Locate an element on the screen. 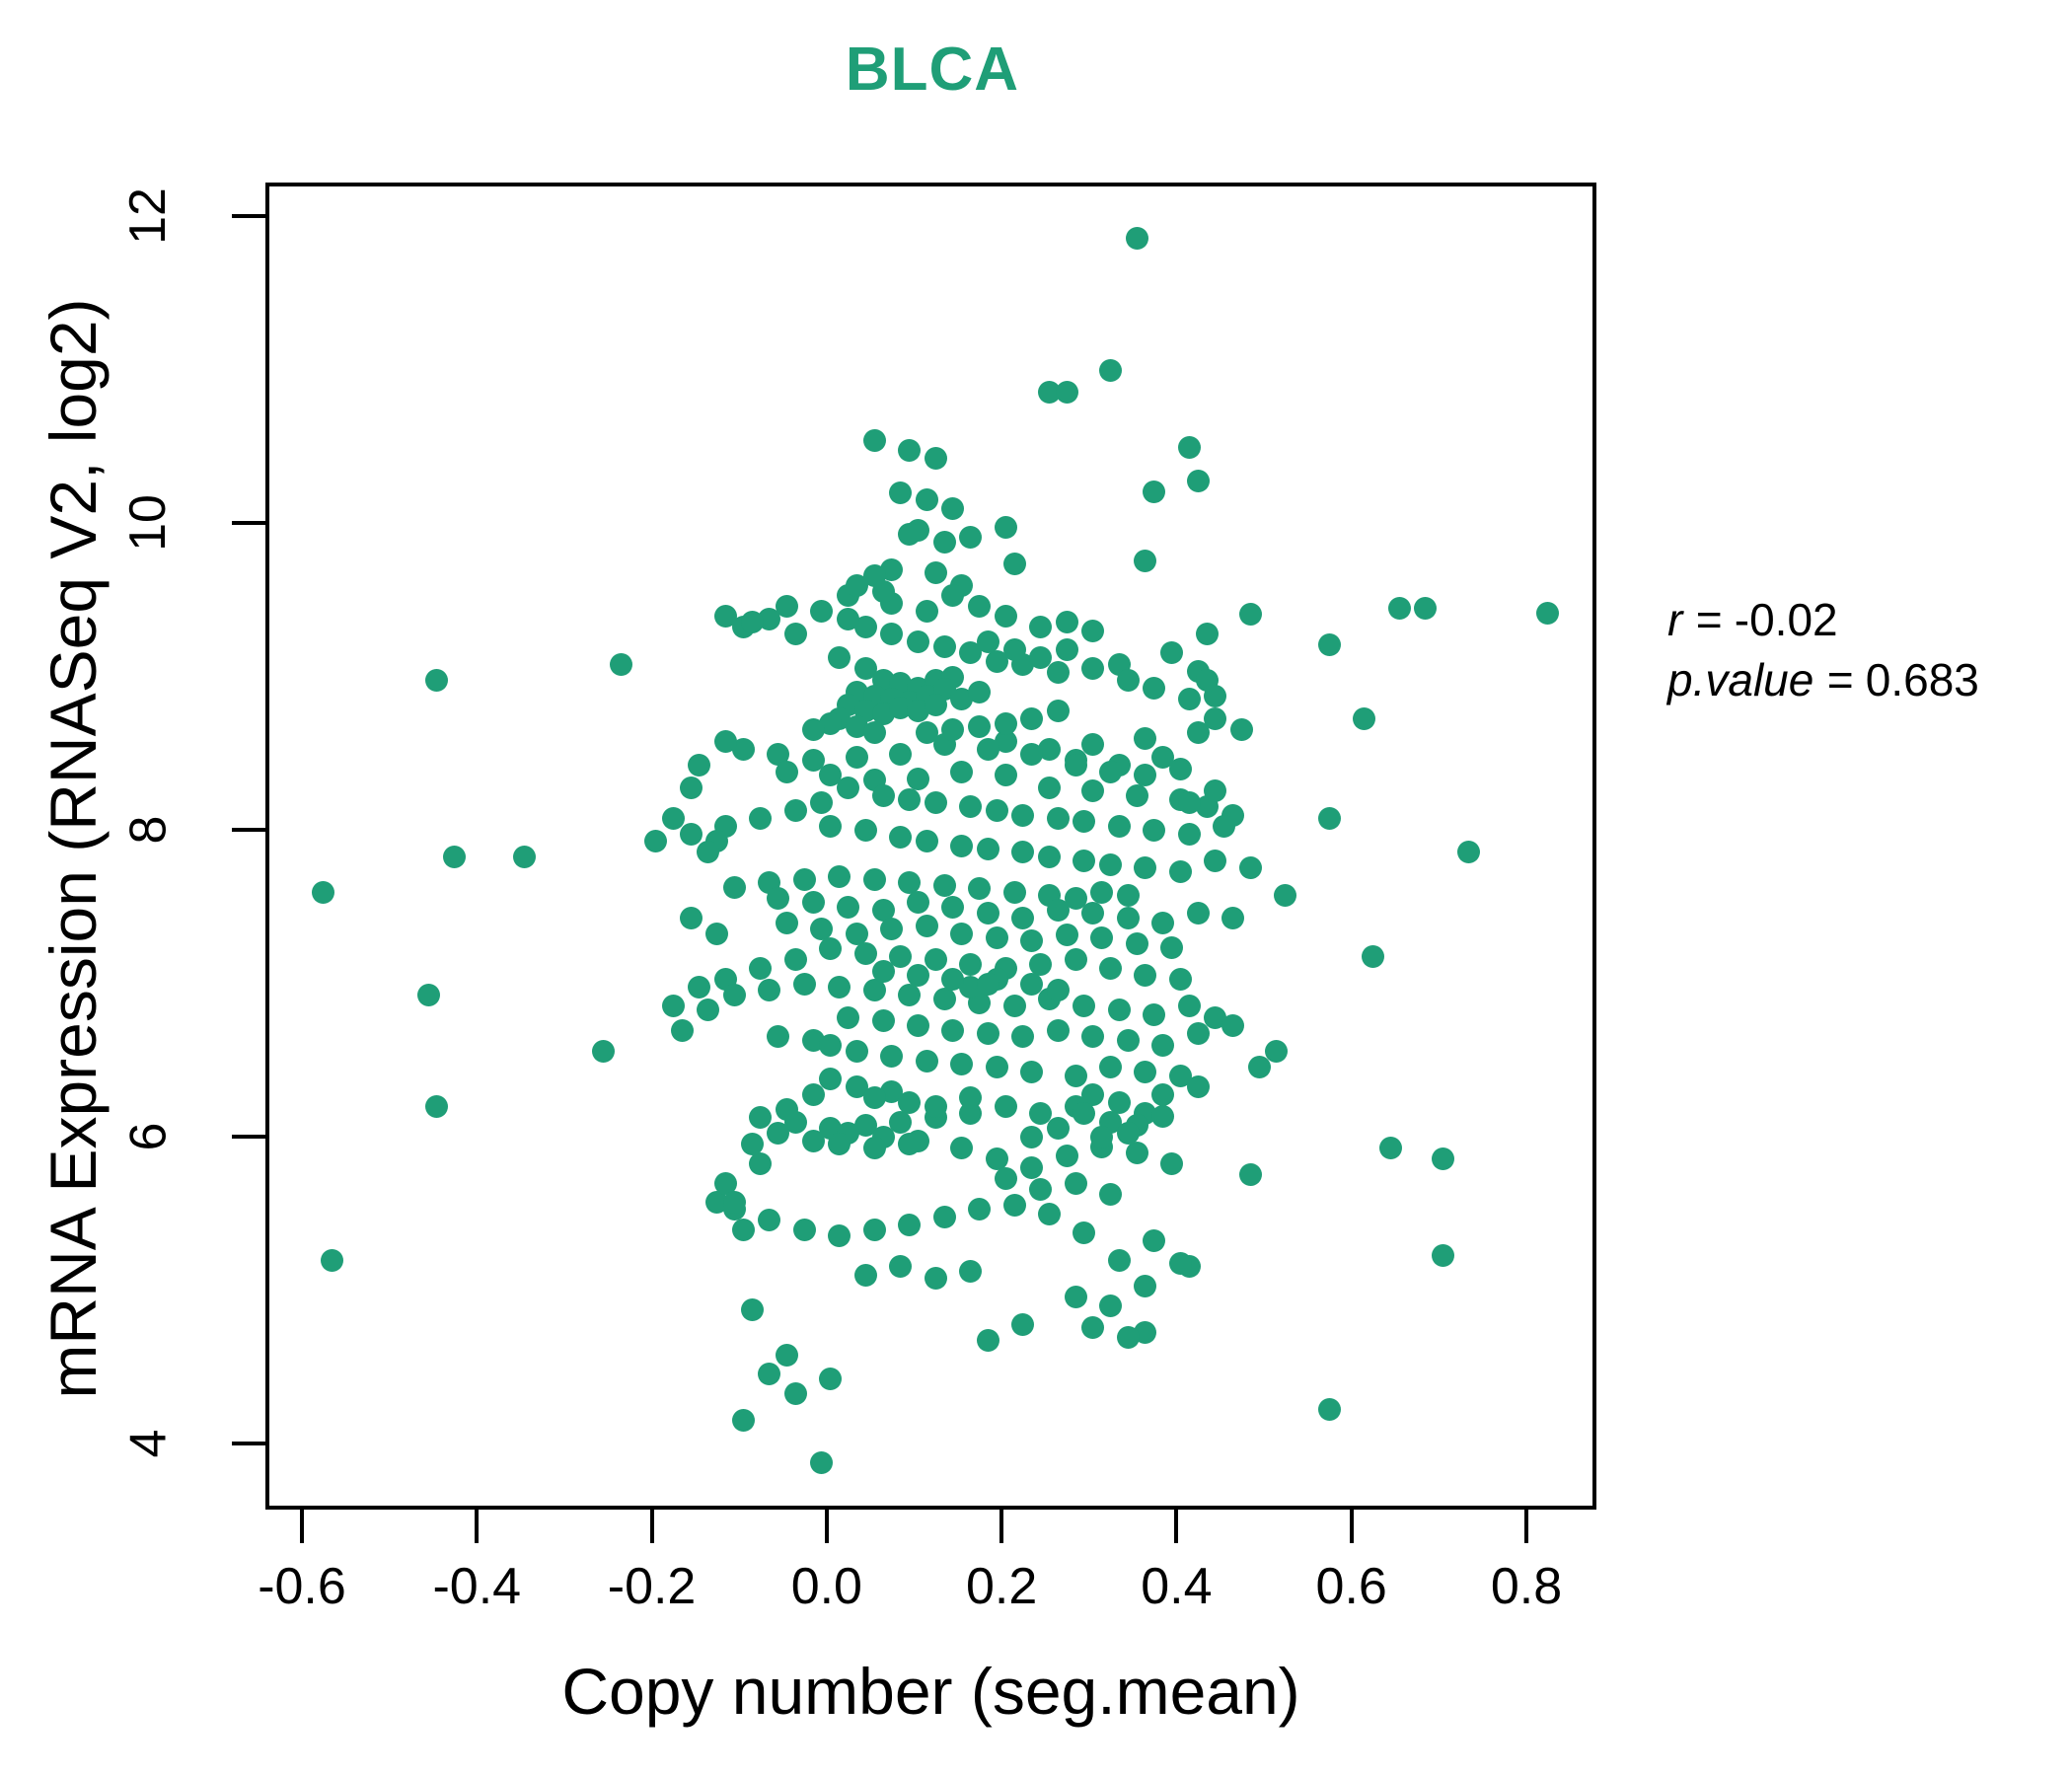 The image size is (2072, 1776). y-tick-label-wrapper: 4 is located at coordinates (148, 1444).